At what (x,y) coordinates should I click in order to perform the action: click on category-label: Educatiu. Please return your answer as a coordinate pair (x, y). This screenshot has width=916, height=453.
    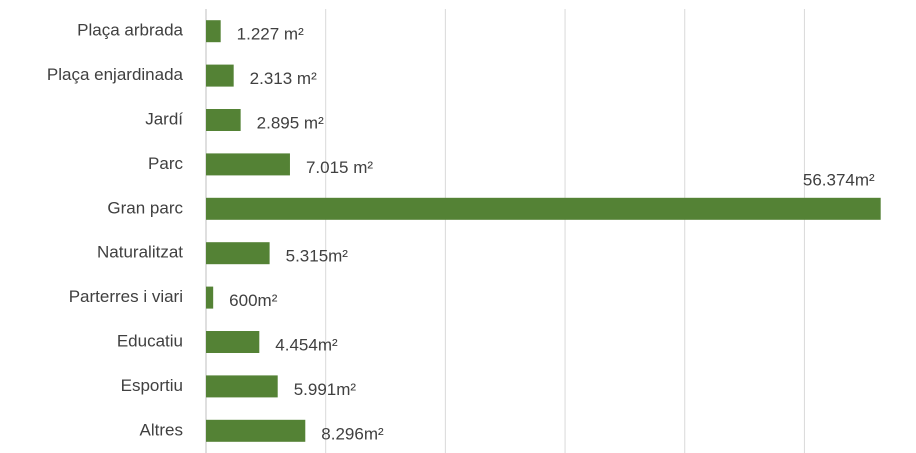
    Looking at the image, I should click on (150, 340).